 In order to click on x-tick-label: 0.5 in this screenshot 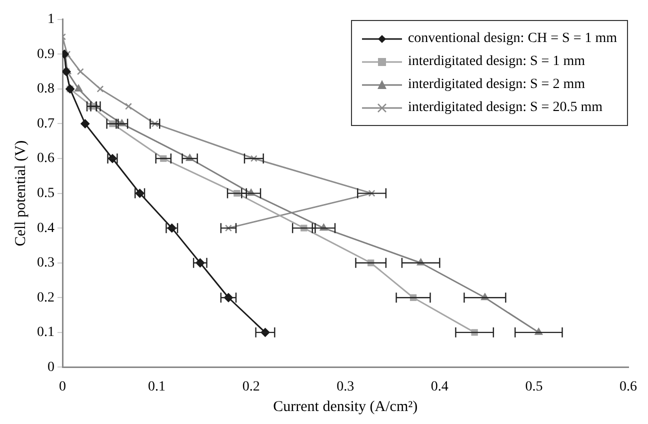, I will do `click(534, 386)`.